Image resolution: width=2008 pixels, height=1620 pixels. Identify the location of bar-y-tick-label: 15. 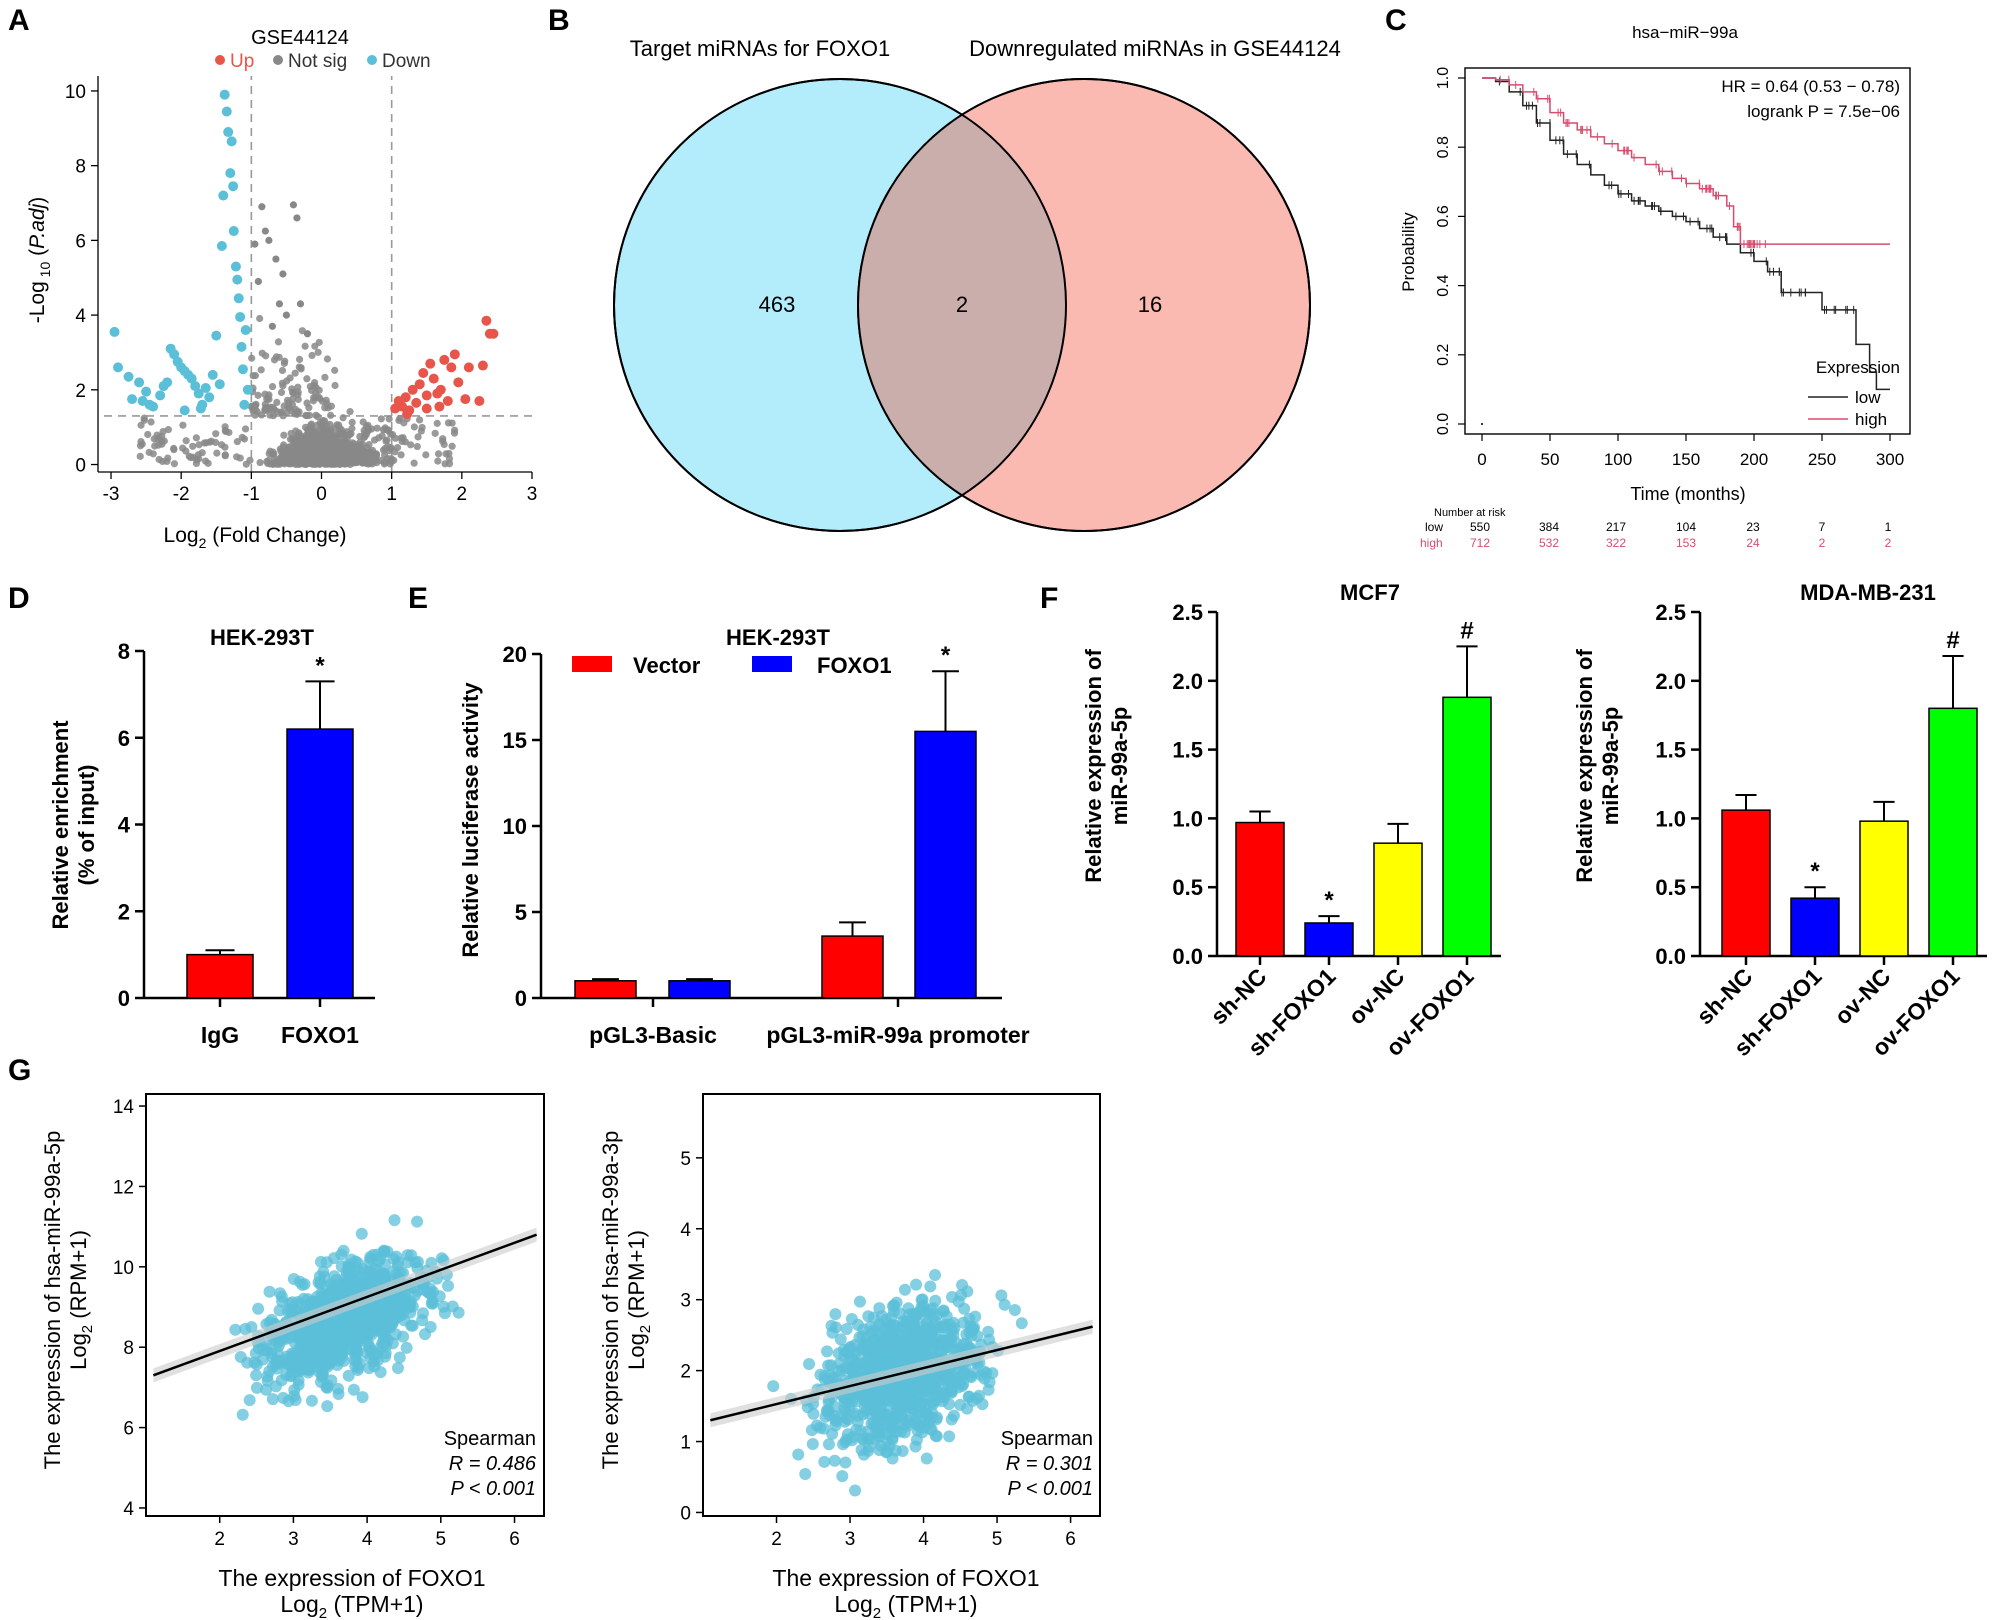
(515, 740).